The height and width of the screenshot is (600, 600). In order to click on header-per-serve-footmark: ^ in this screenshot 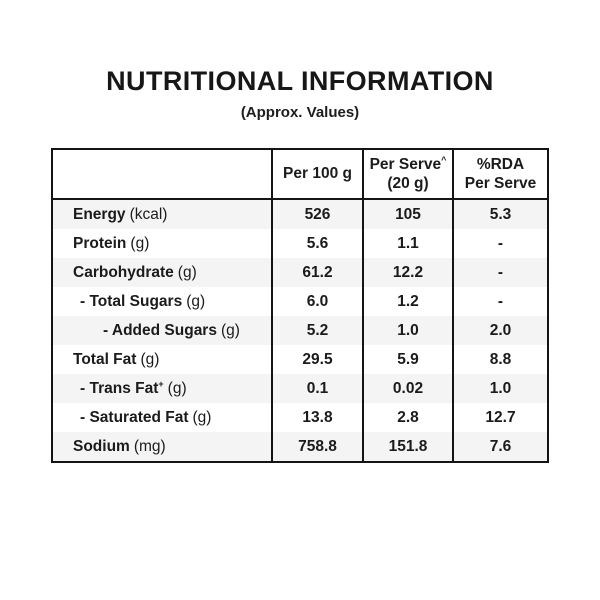, I will do `click(444, 159)`.